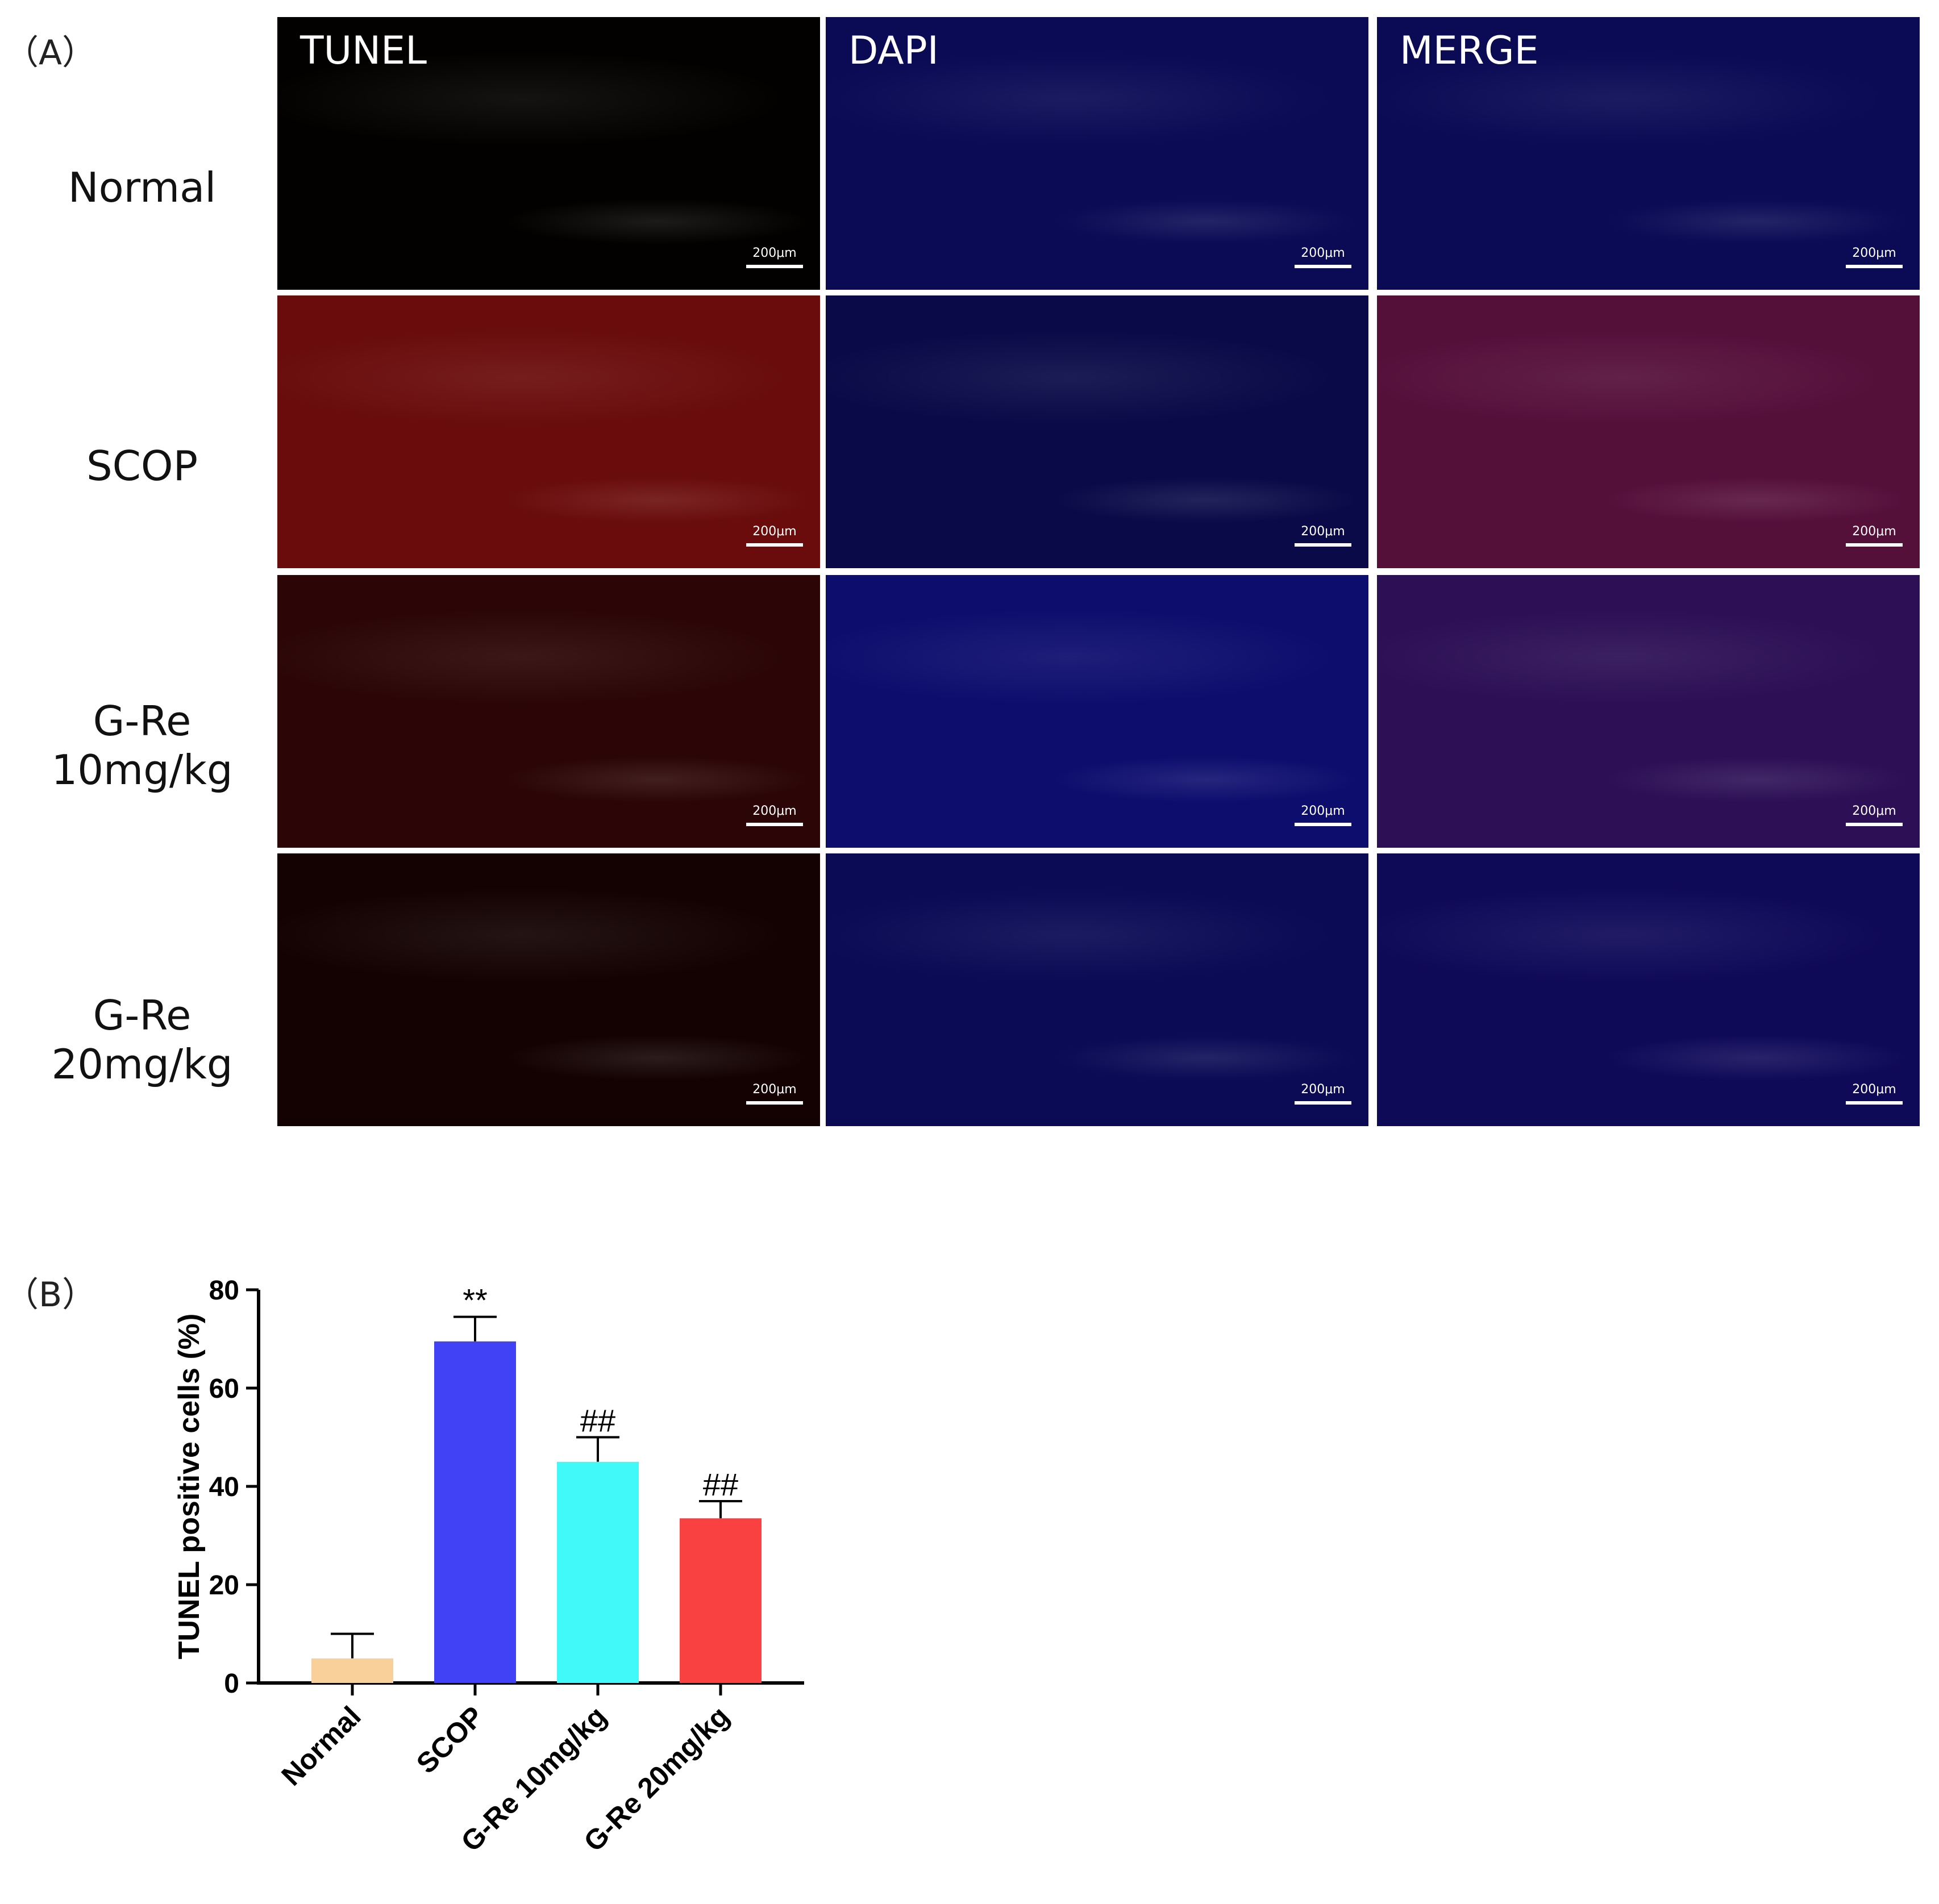 The image size is (1939, 1904). What do you see at coordinates (1648, 989) in the screenshot?
I see `micrograph-merge-row-3: 200μm` at bounding box center [1648, 989].